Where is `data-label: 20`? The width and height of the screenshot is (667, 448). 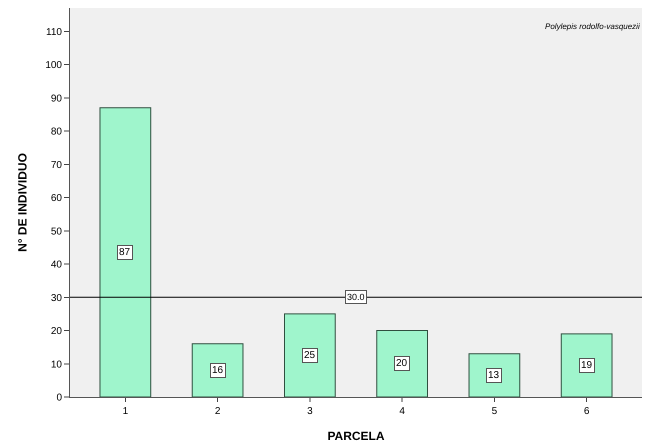 data-label: 20 is located at coordinates (402, 363).